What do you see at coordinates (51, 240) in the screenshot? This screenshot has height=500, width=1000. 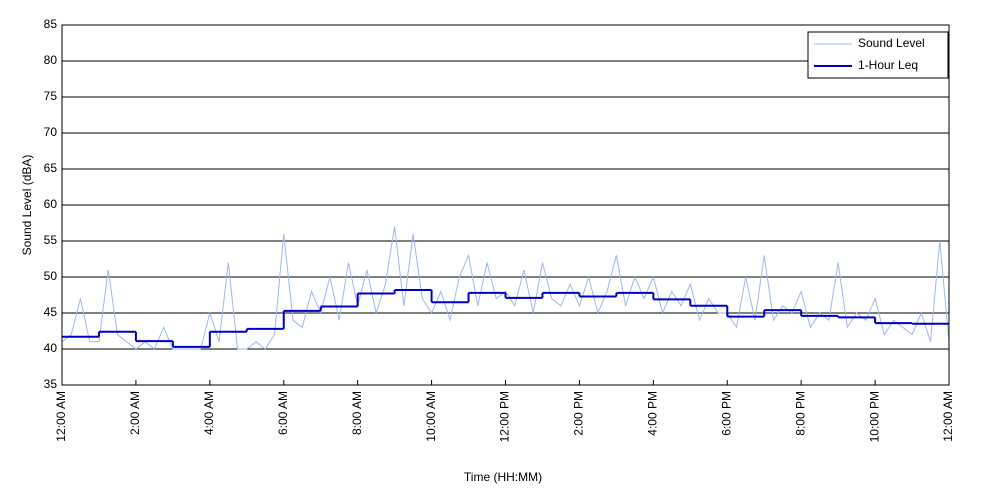 I see `y-tick-label: 55` at bounding box center [51, 240].